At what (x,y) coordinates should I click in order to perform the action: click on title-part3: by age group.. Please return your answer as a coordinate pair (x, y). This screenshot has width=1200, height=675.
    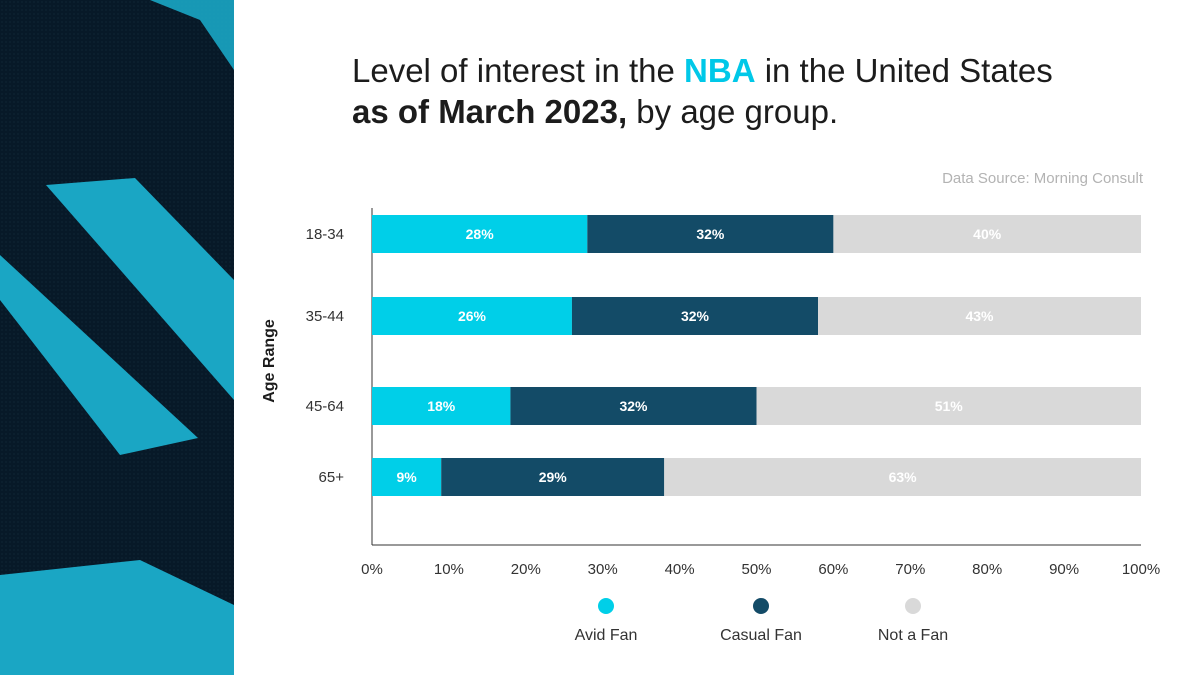
    Looking at the image, I should click on (733, 111).